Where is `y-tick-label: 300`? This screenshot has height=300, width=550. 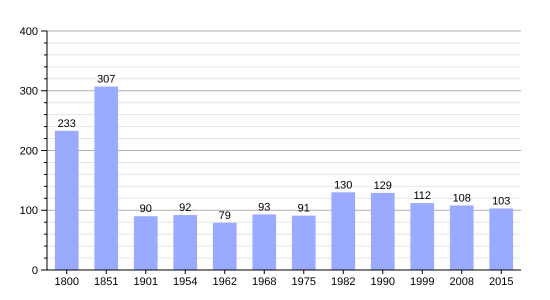
y-tick-label: 300 is located at coordinates (29, 92).